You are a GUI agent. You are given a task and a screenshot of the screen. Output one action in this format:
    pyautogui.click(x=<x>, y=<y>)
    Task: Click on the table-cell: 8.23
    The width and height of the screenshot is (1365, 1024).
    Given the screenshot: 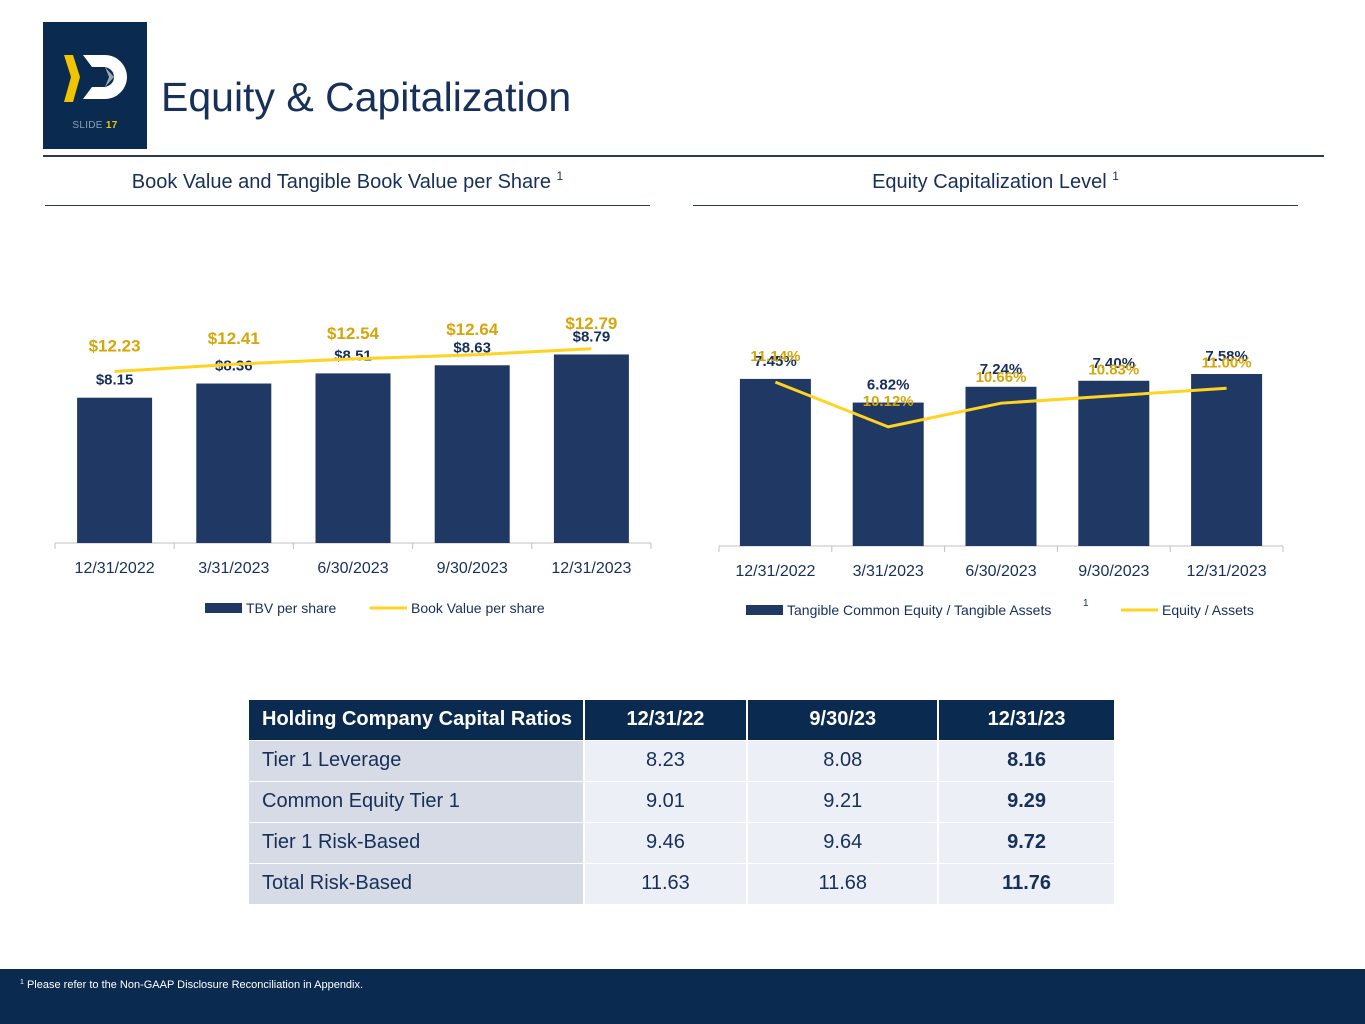 What is the action you would take?
    pyautogui.click(x=666, y=760)
    